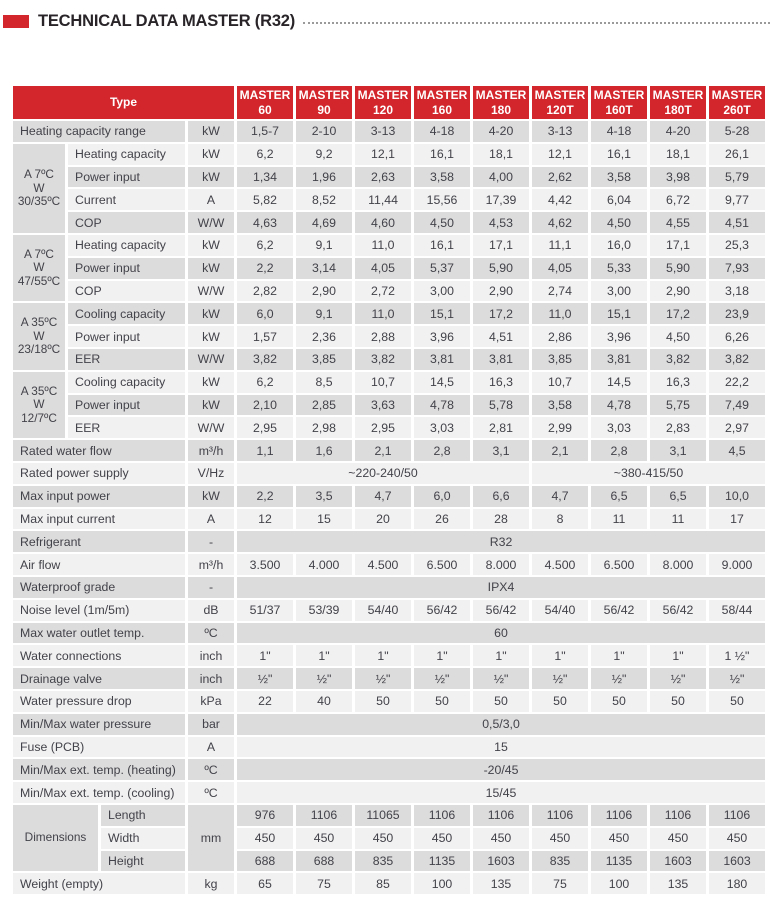 The image size is (777, 906). What do you see at coordinates (560, 610) in the screenshot?
I see `value-cell: 54/40` at bounding box center [560, 610].